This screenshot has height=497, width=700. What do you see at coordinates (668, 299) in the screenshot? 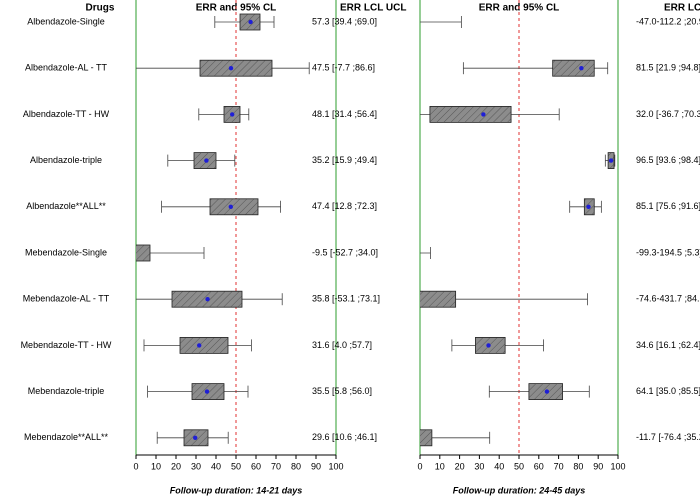
I see `value-label: -74.6-431.7 ;84.6]` at bounding box center [668, 299].